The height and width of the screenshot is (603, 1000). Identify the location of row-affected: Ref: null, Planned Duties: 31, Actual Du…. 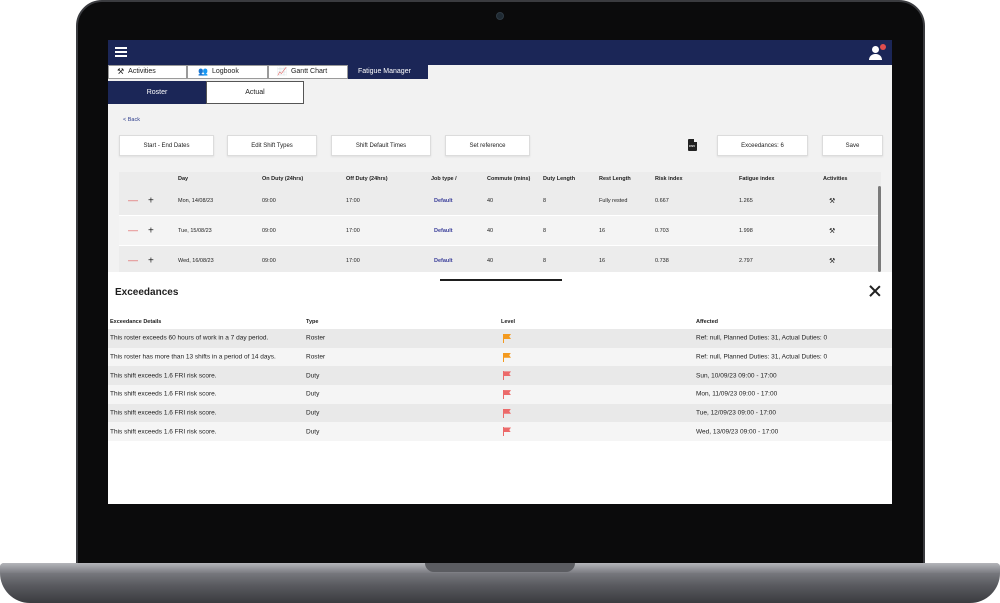
(762, 357).